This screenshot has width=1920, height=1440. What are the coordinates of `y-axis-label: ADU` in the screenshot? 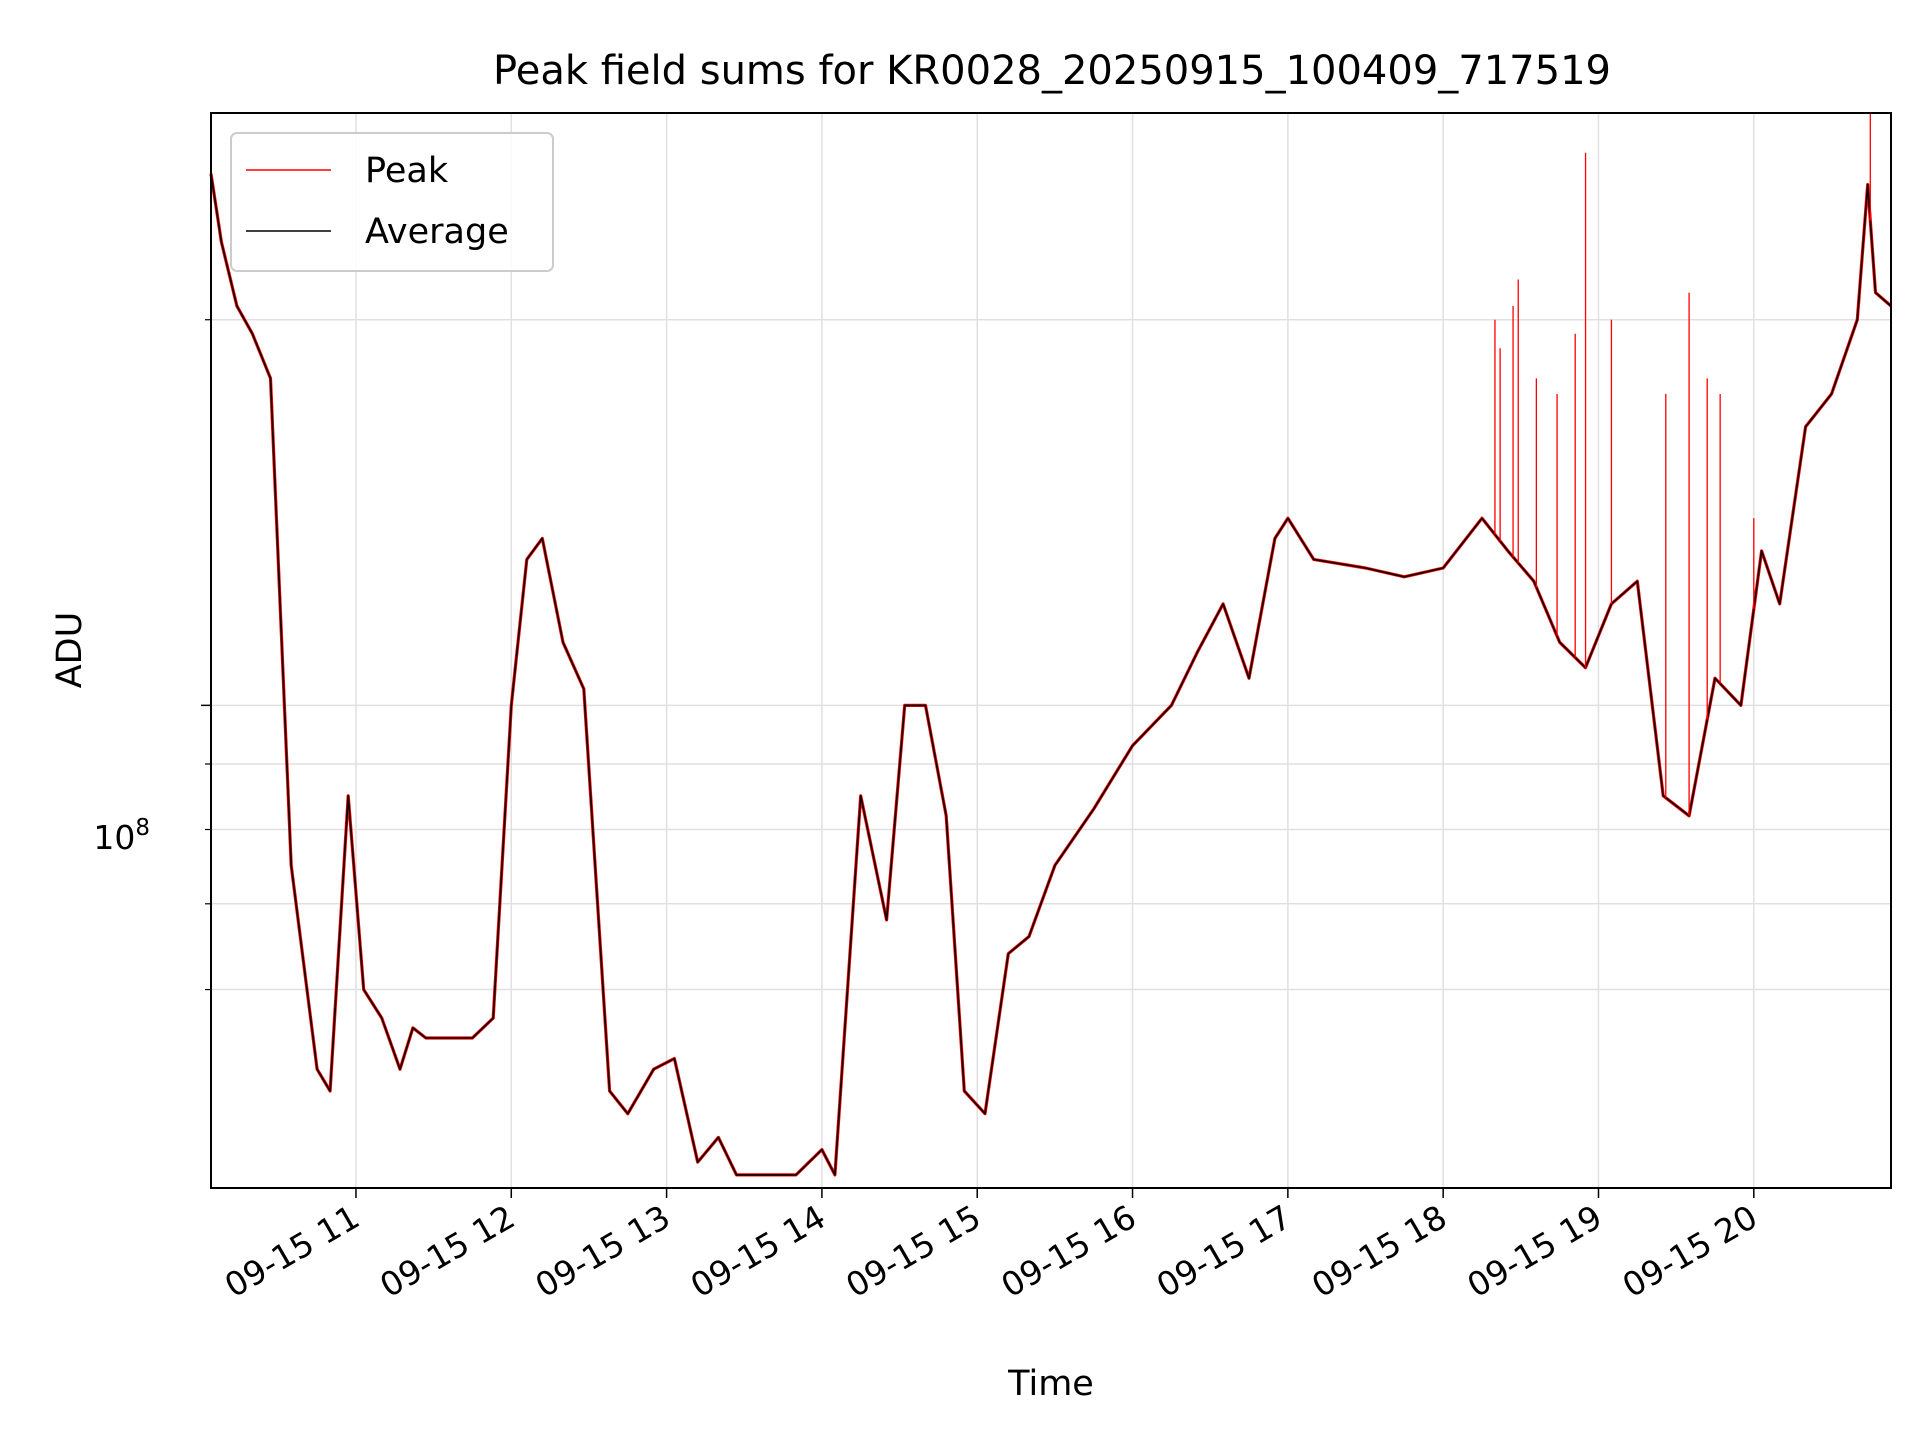 It's located at (70, 650).